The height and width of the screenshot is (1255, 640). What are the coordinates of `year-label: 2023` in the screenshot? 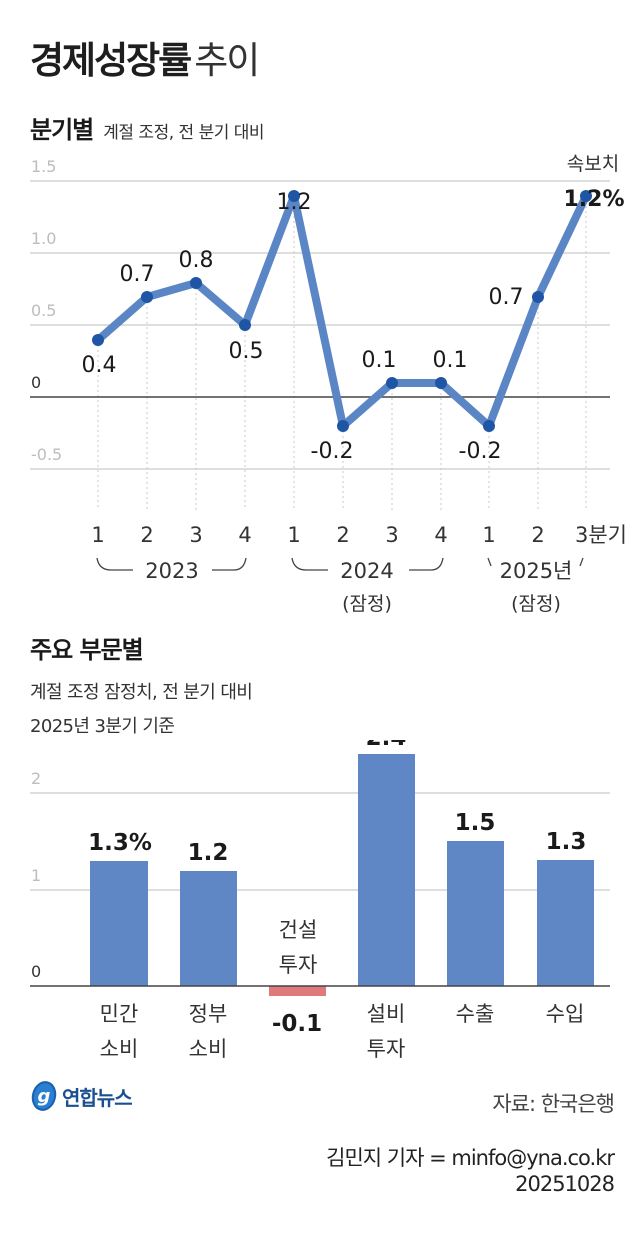 It's located at (171, 571).